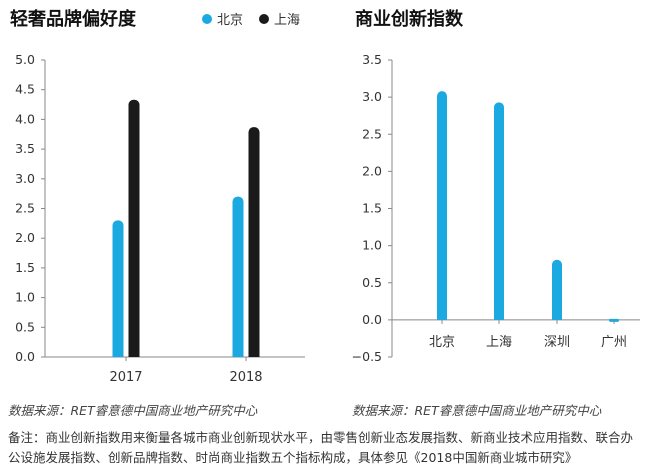 This screenshot has height=472, width=650. I want to click on left-y-tick-label: 0.5, so click(25, 326).